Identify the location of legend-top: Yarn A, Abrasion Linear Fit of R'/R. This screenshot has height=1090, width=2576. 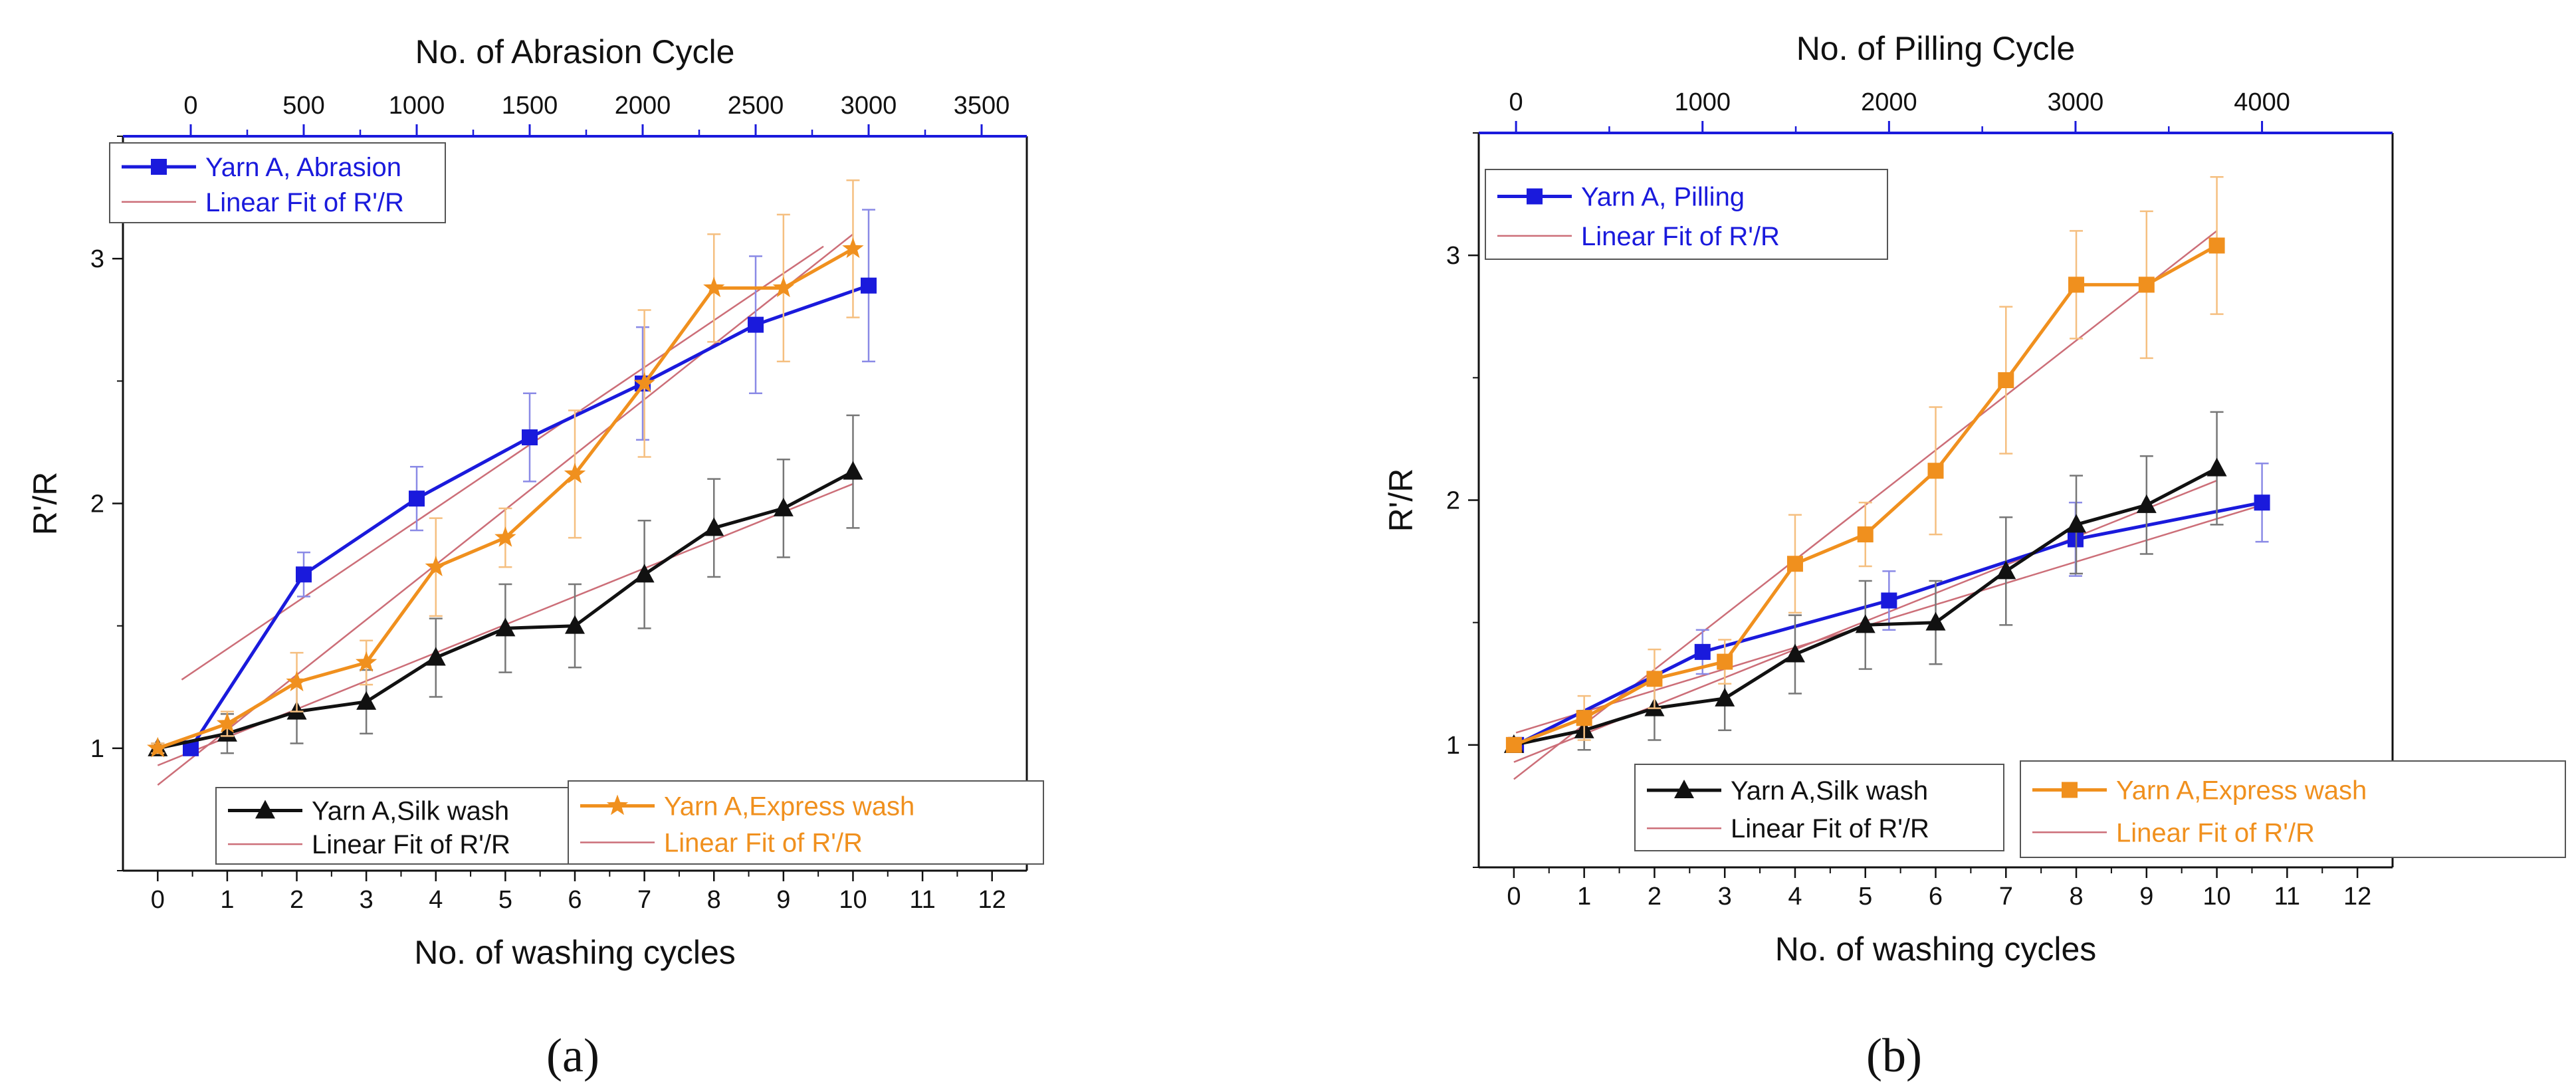
(277, 183).